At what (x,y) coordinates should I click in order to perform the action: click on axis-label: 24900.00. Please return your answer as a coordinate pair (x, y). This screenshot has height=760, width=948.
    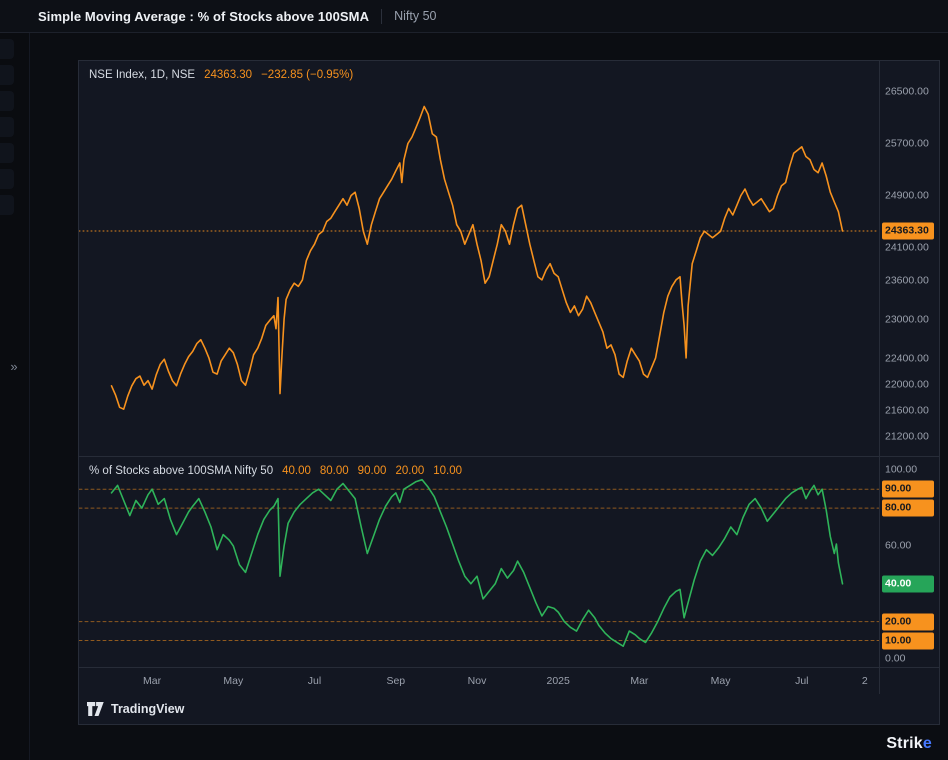
    Looking at the image, I should click on (907, 195).